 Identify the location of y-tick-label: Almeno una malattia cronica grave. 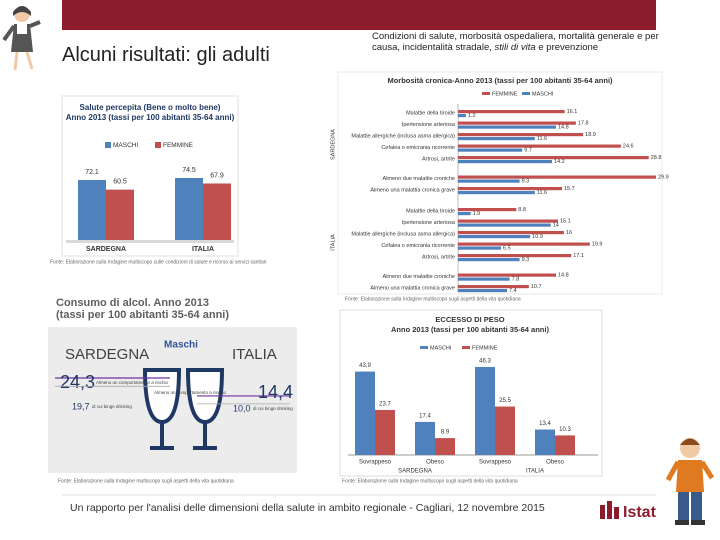
(412, 190).